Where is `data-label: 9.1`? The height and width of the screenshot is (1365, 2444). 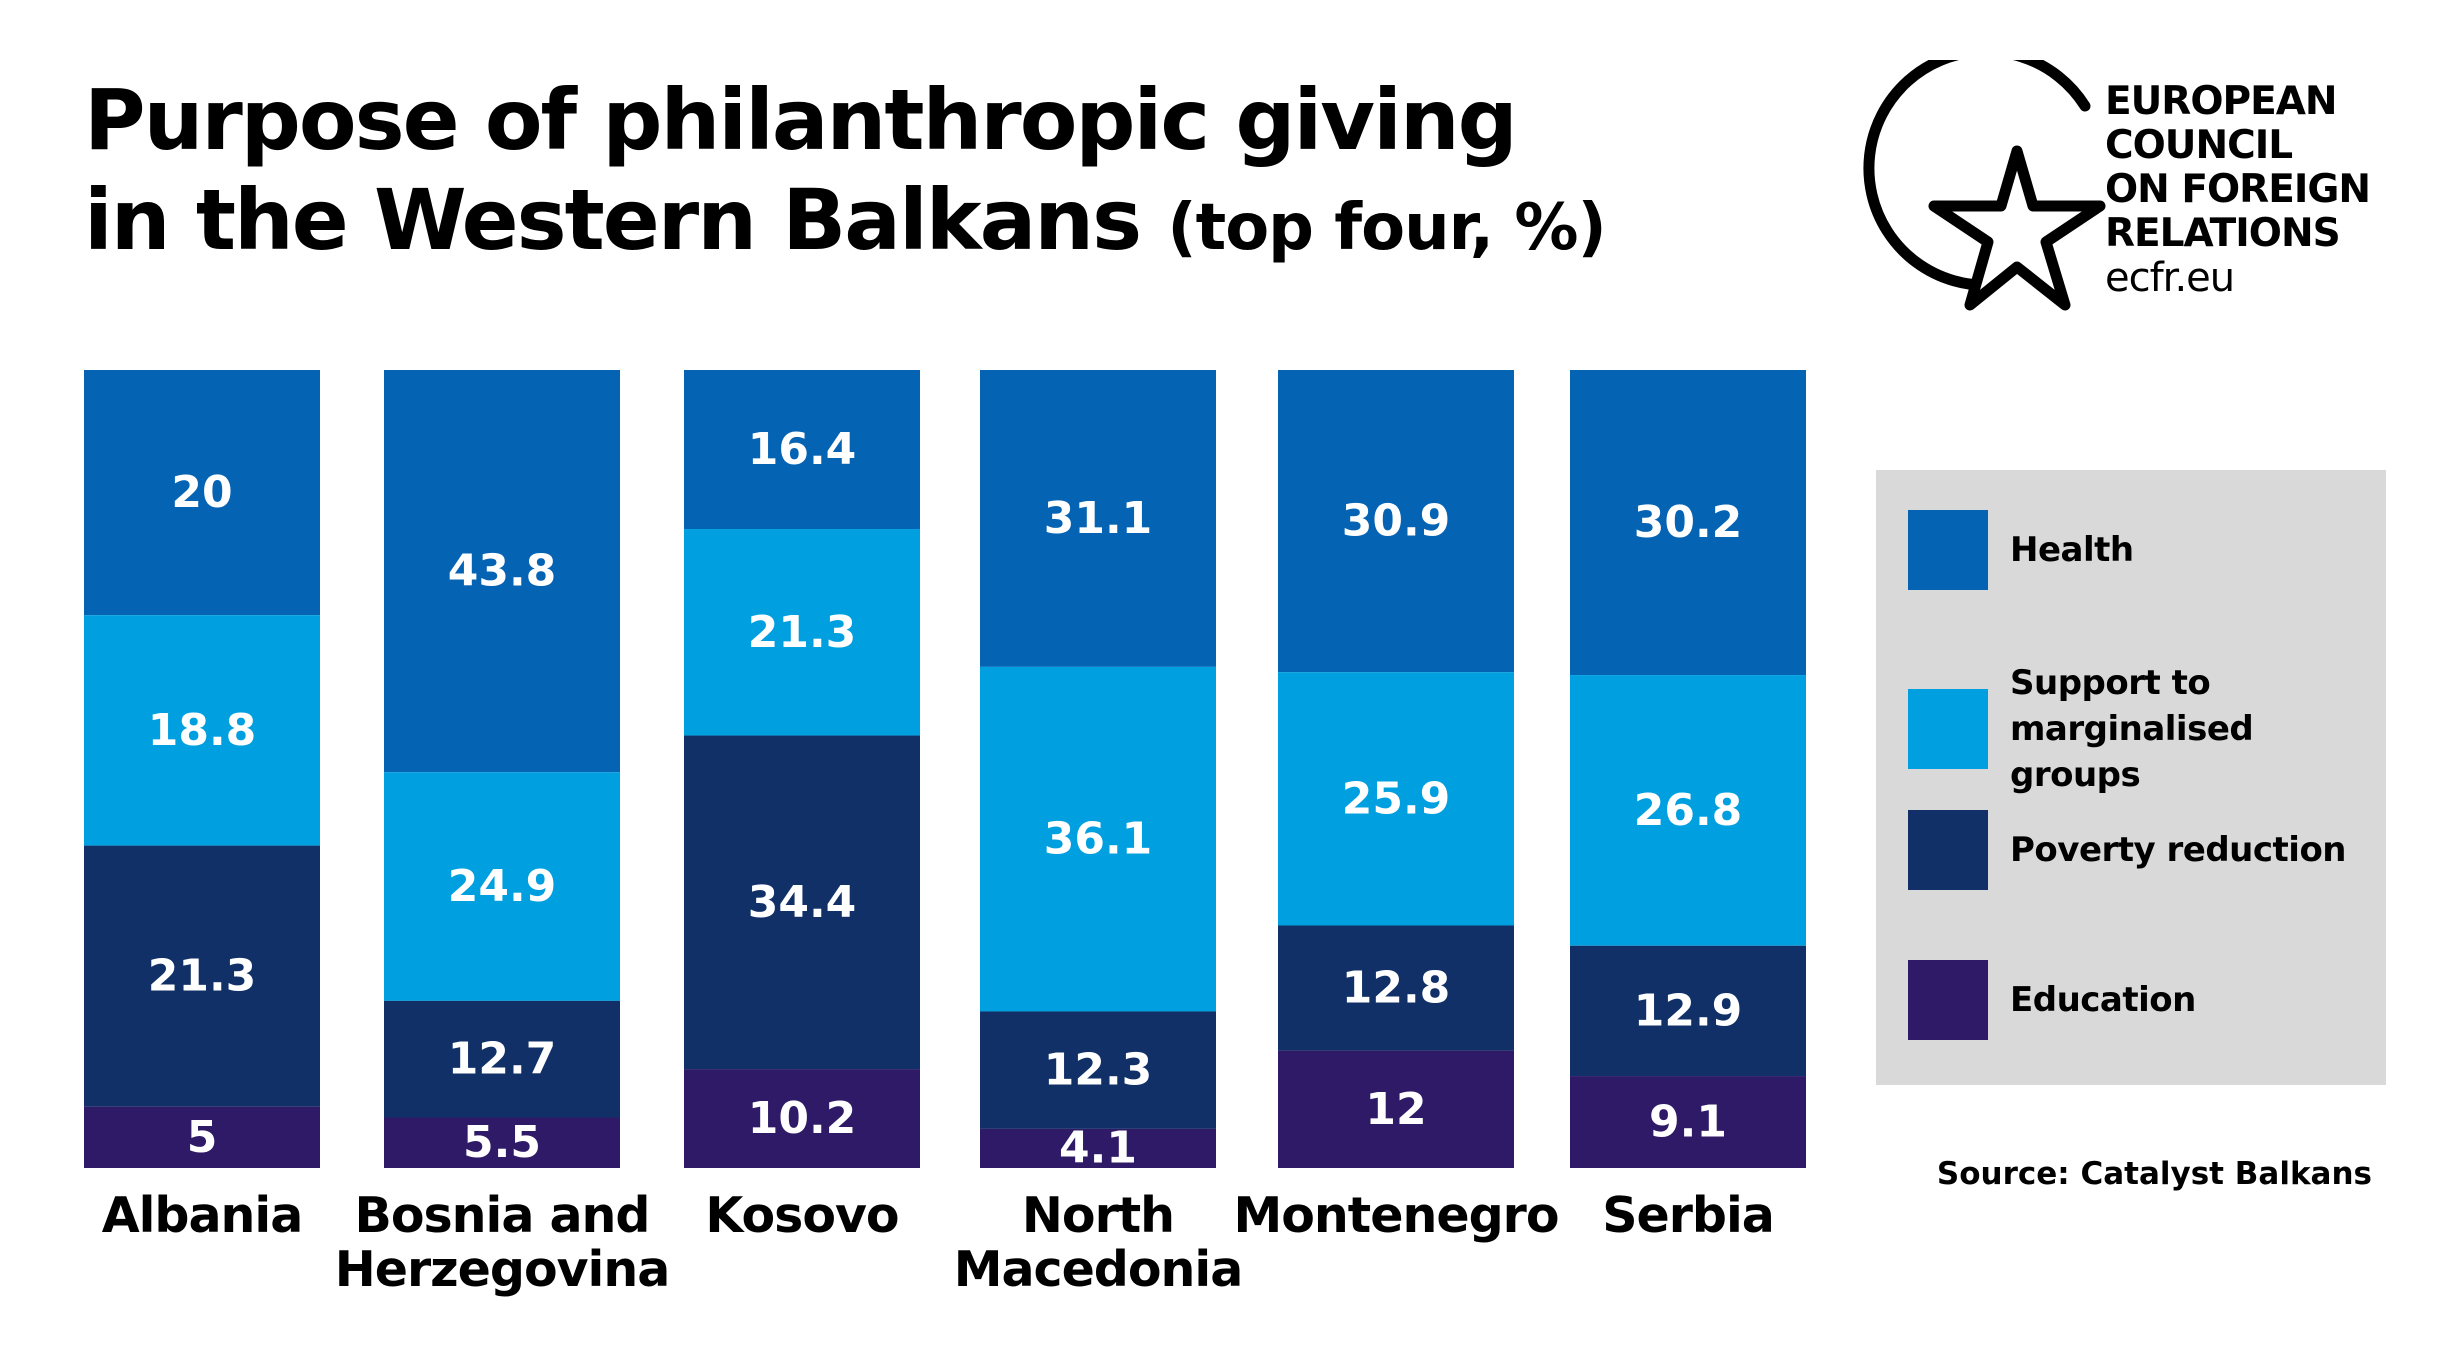 data-label: 9.1 is located at coordinates (1688, 1122).